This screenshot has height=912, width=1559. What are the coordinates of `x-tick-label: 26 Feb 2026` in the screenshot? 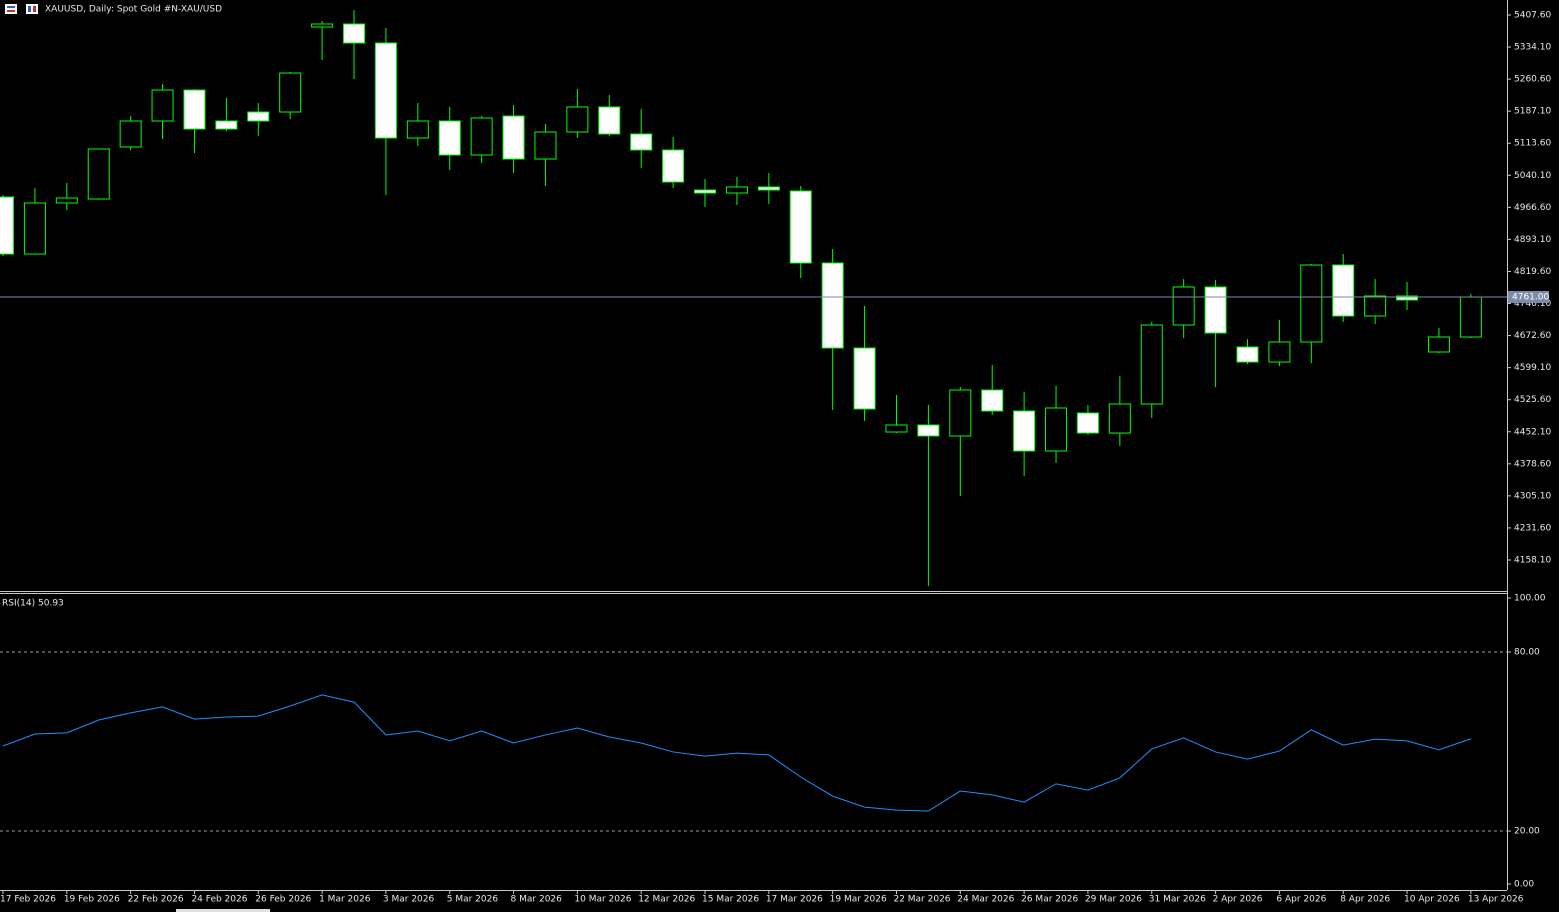 It's located at (283, 900).